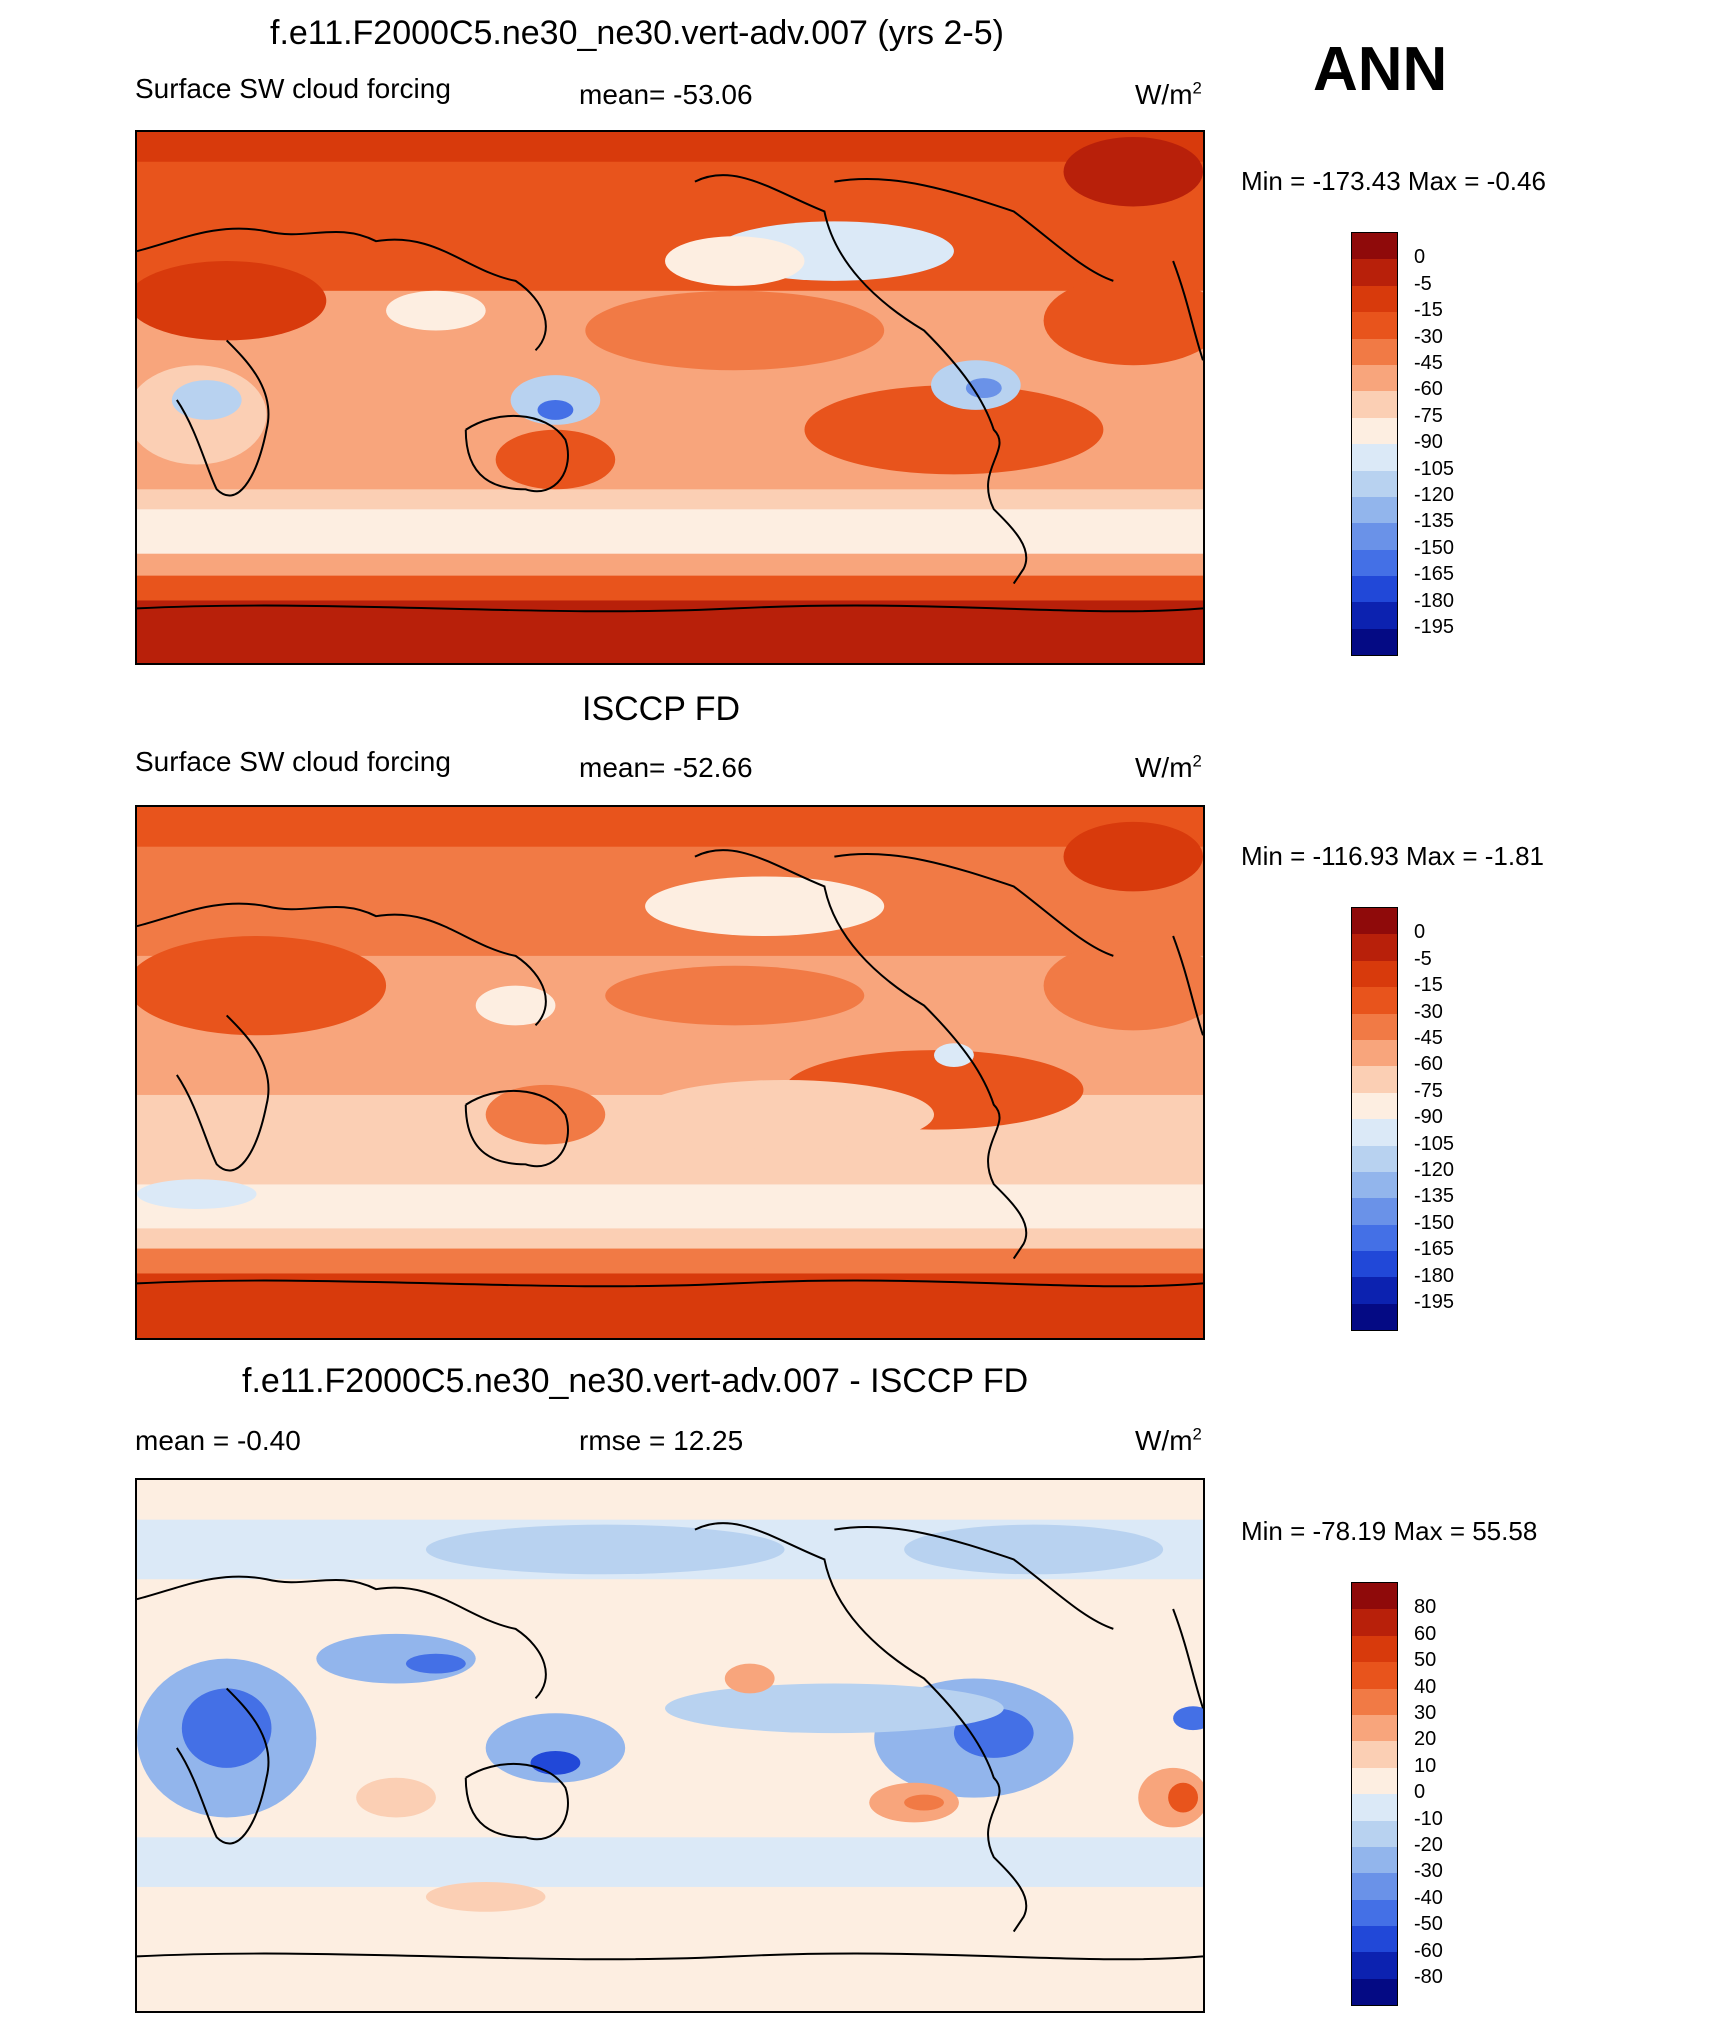  I want to click on panel-2-colorbar, so click(1374, 1119).